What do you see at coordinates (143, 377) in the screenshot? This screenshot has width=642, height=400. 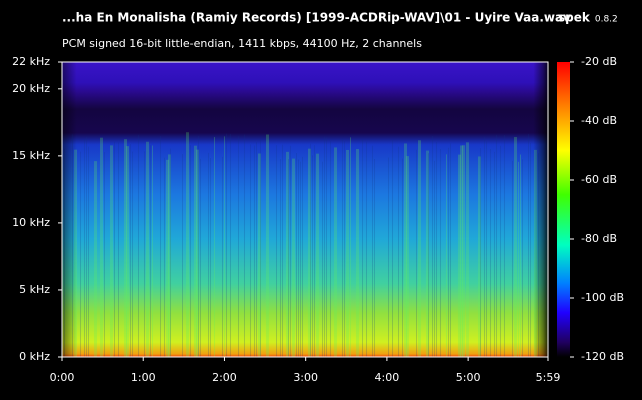 I see `x-tick-label: 1:00` at bounding box center [143, 377].